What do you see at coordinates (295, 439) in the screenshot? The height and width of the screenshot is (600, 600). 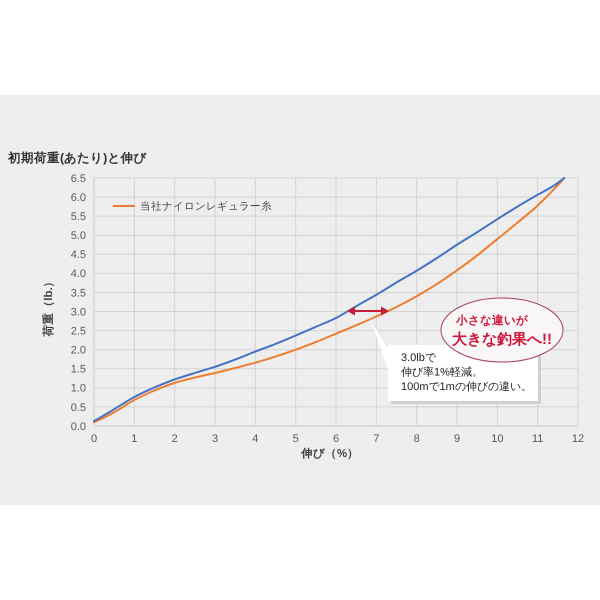 I see `x-tick-label: 5` at bounding box center [295, 439].